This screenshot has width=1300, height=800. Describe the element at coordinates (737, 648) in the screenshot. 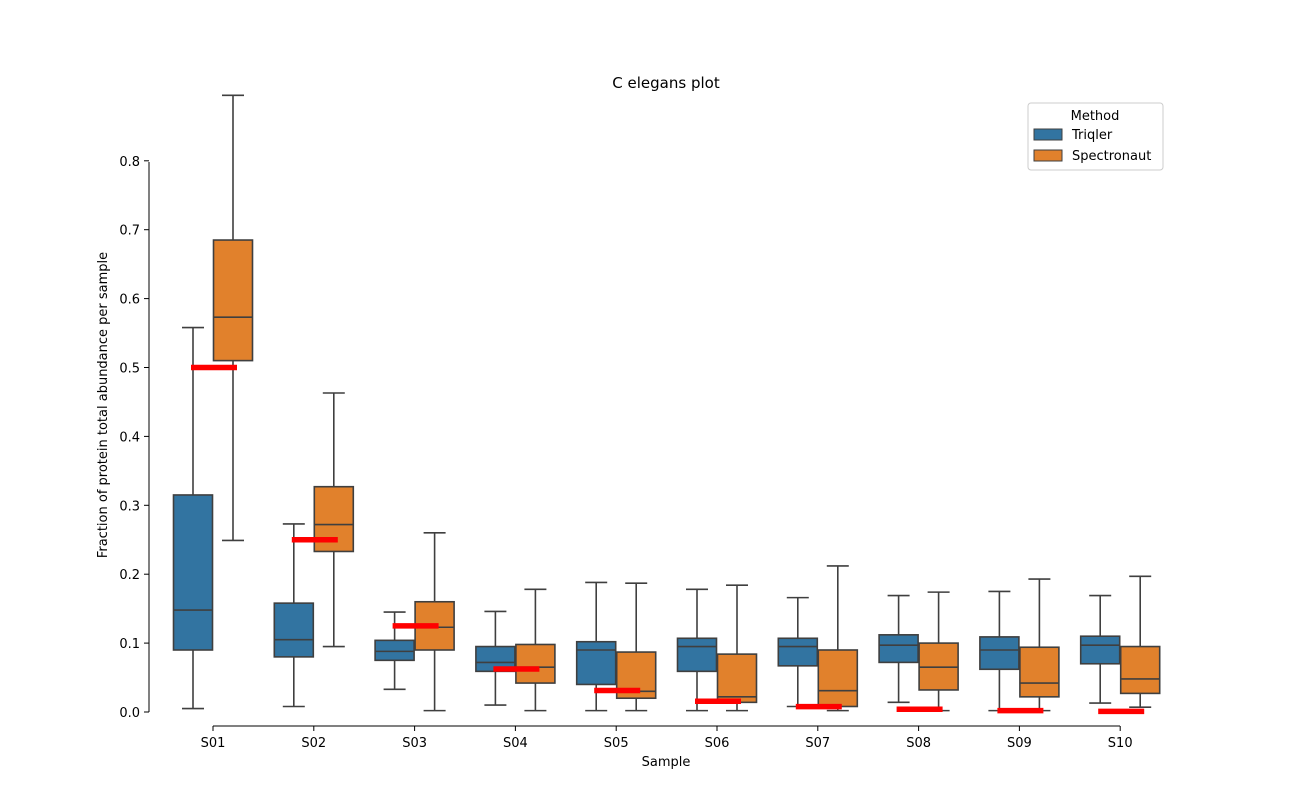

I see `box-spectronaut-s06` at that location.